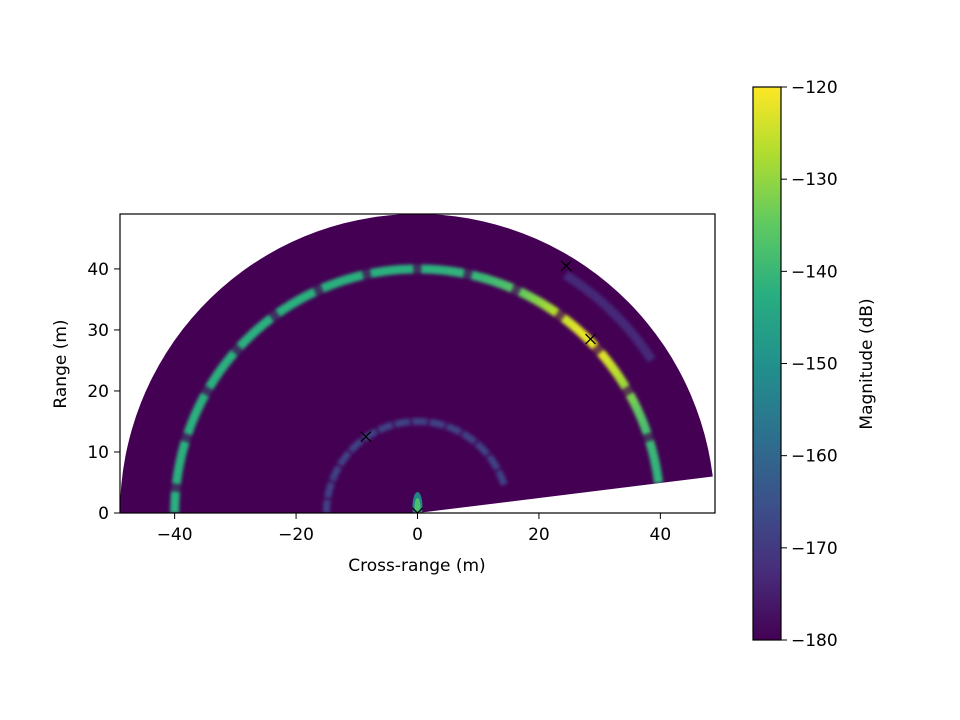  What do you see at coordinates (867, 363) in the screenshot?
I see `colorbar-label: Magnitude (dB)` at bounding box center [867, 363].